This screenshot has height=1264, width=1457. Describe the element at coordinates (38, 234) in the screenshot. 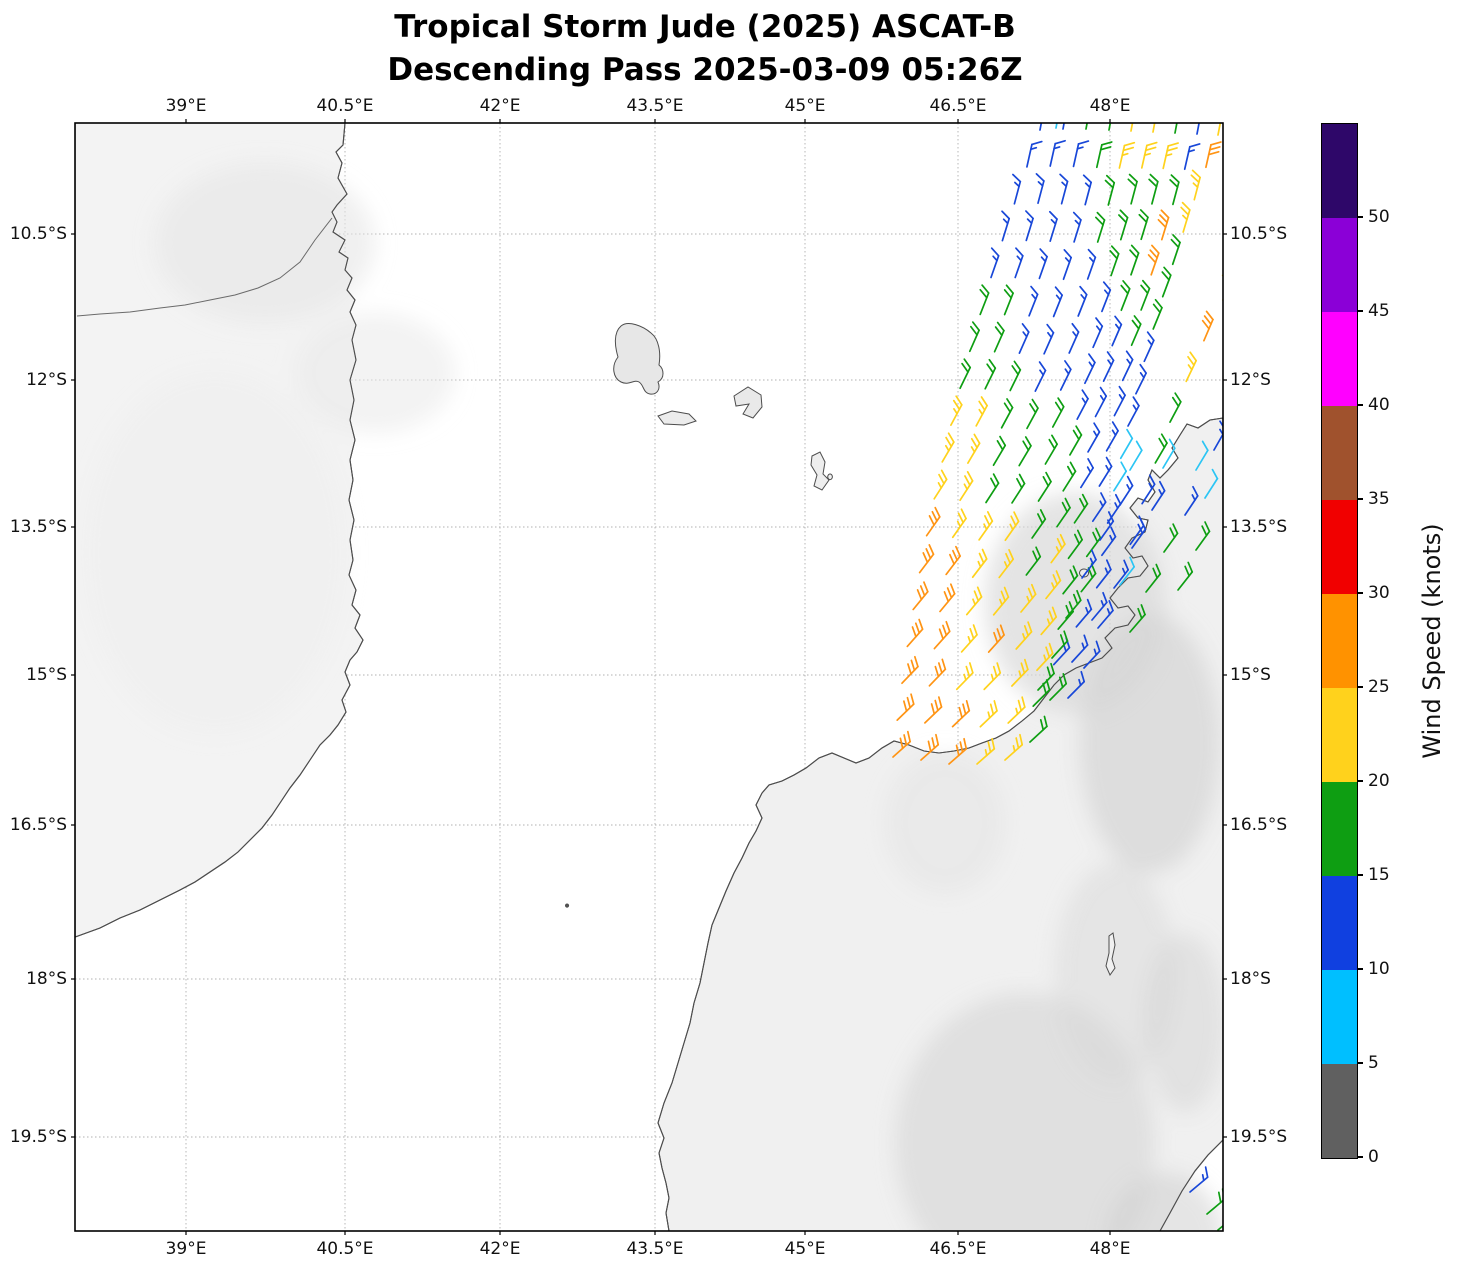

I see `lat-tick-label-left: 10.5°S` at that location.